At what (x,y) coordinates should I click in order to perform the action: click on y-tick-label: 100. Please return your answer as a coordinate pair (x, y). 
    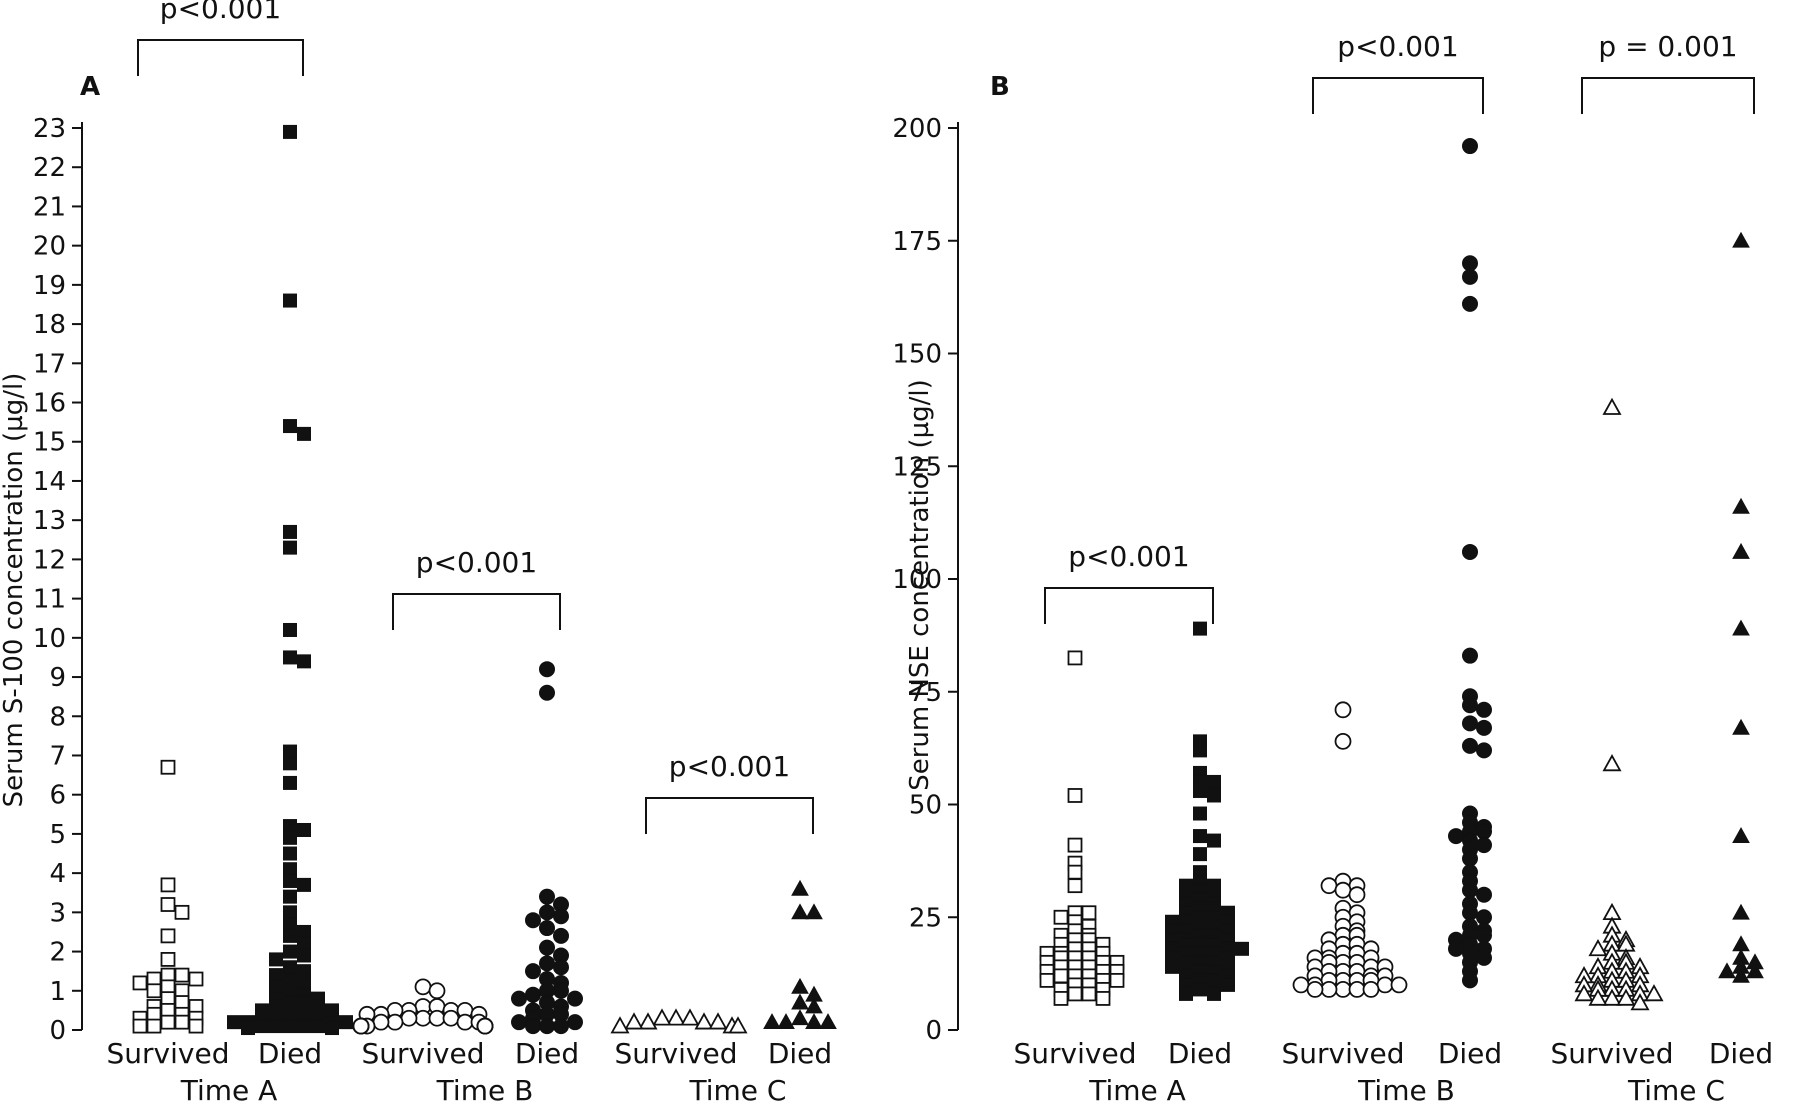
    Looking at the image, I should click on (917, 580).